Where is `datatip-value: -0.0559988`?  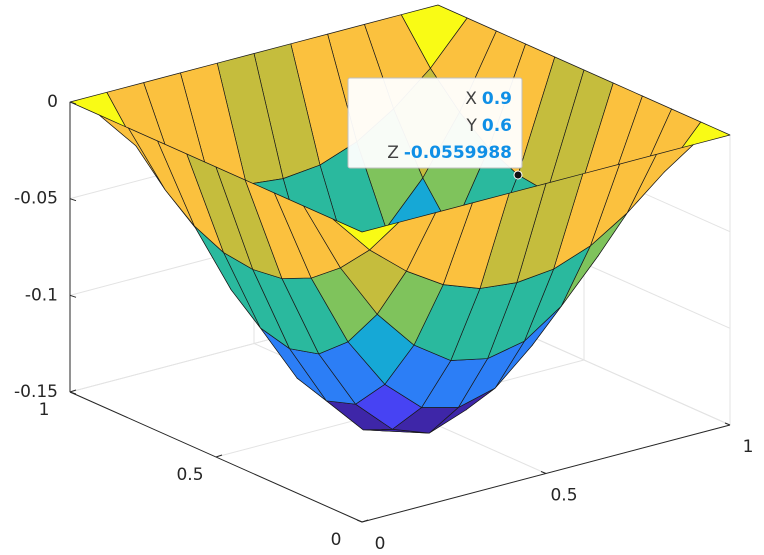 datatip-value: -0.0559988 is located at coordinates (458, 153).